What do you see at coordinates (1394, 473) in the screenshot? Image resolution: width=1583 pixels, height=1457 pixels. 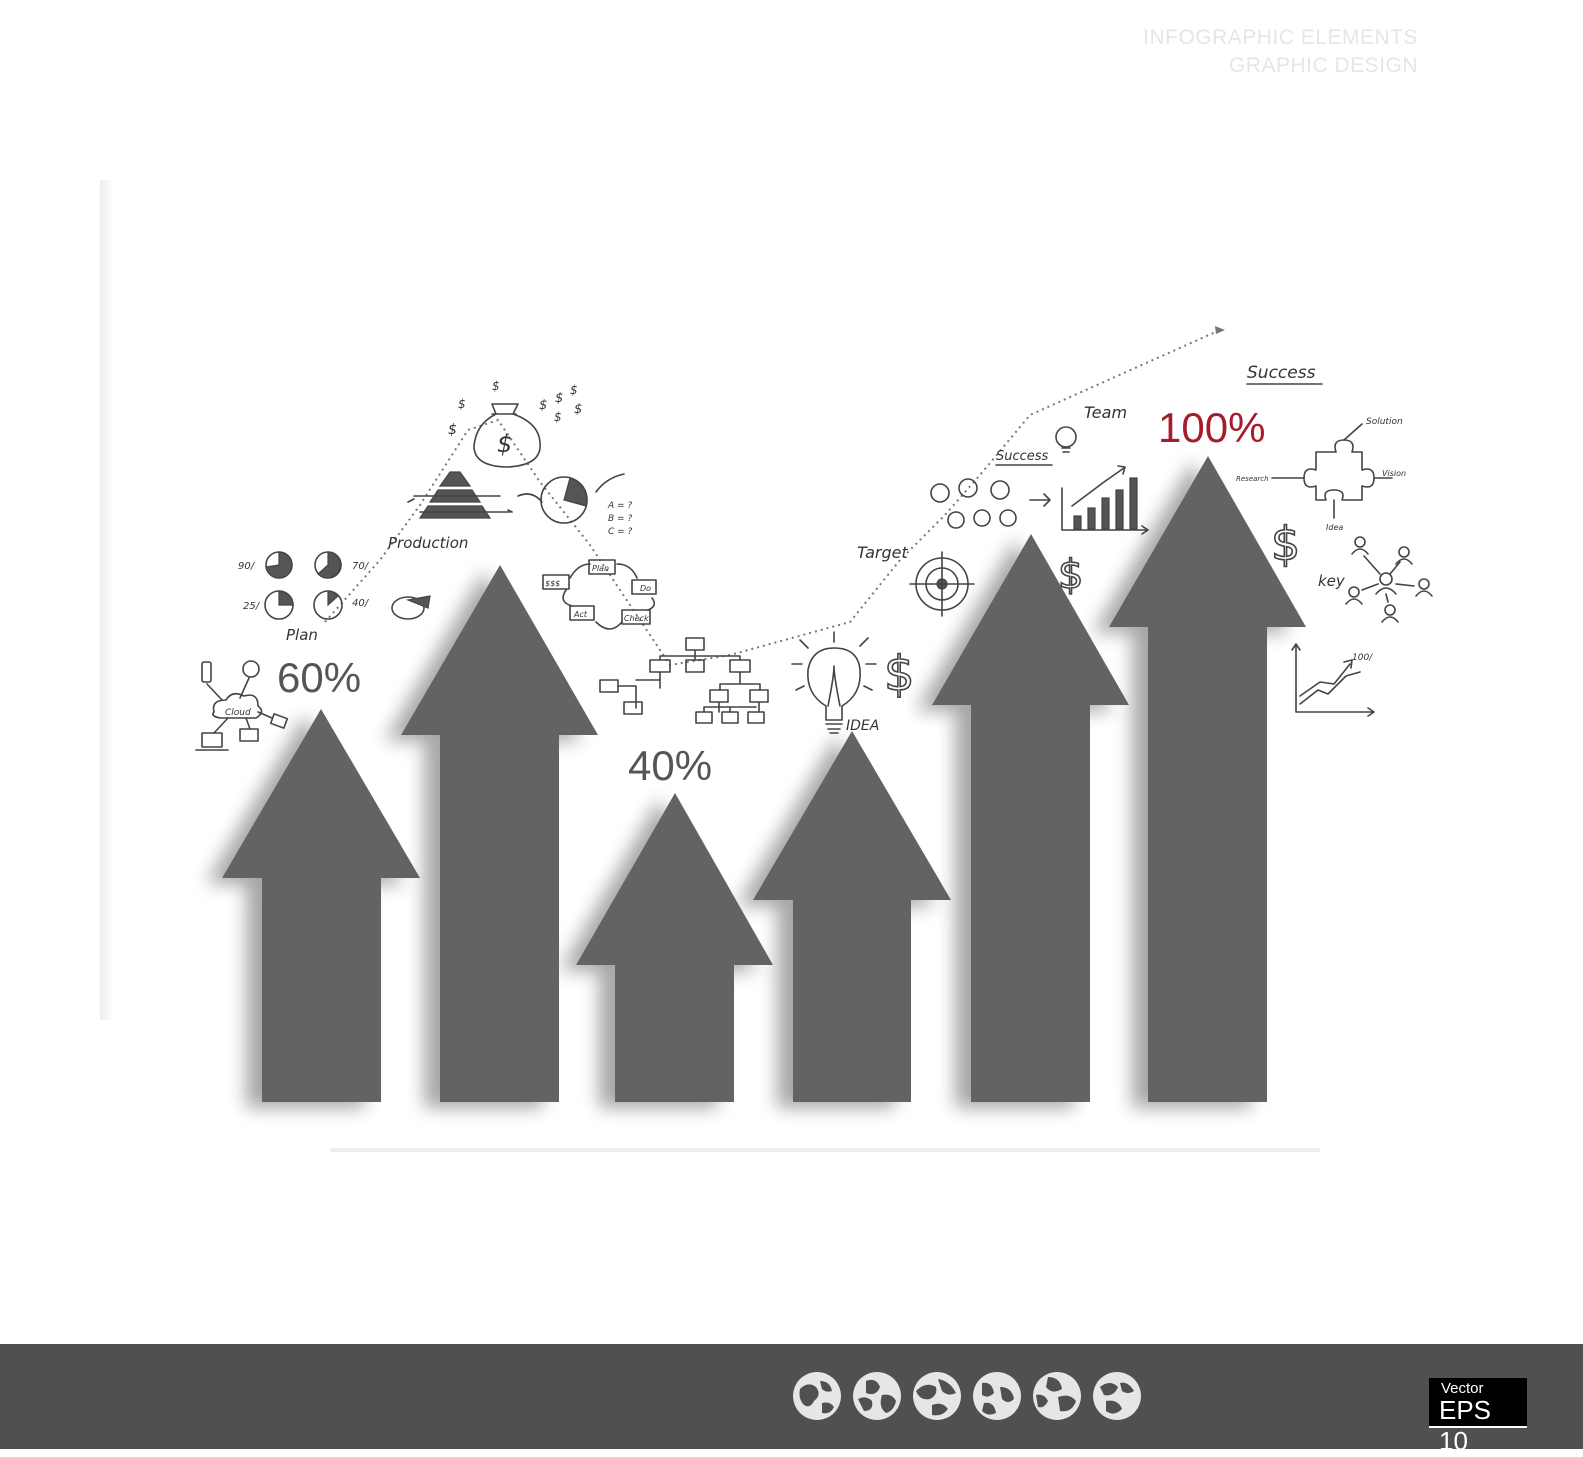 I see `vision-label: Vision` at bounding box center [1394, 473].